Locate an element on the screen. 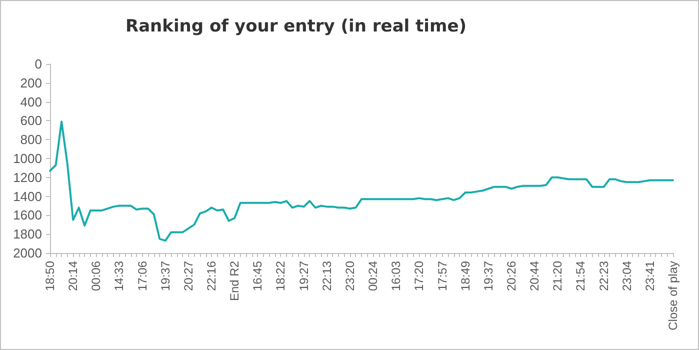  x-tick-label: 18:22 is located at coordinates (281, 276).